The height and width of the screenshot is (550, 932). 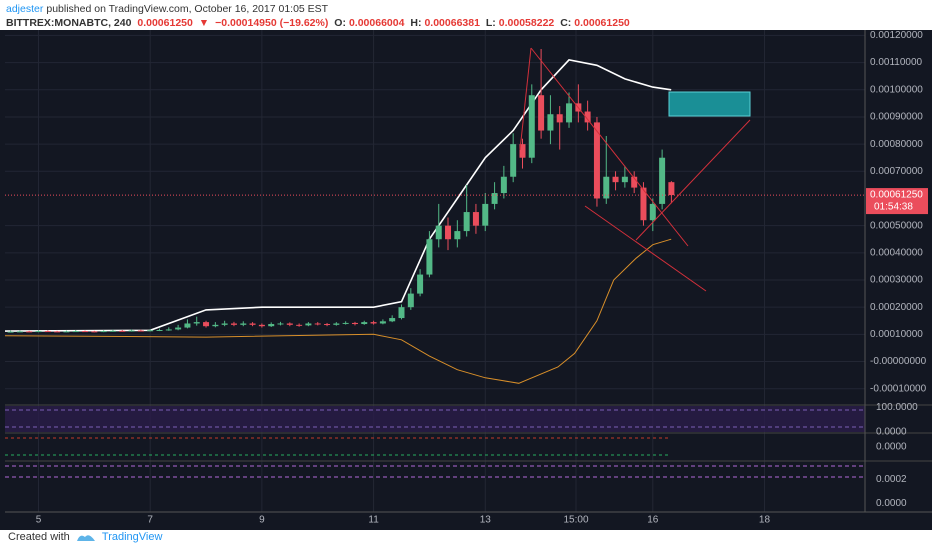 What do you see at coordinates (896, 117) in the screenshot?
I see `y-tick-label: 0.00090000` at bounding box center [896, 117].